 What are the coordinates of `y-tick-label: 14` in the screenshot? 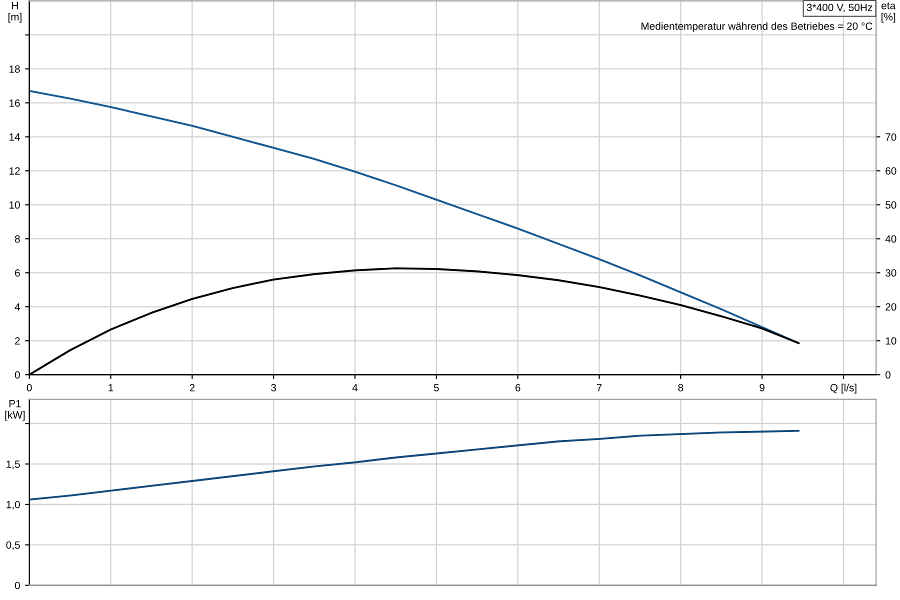 It's located at (15, 137).